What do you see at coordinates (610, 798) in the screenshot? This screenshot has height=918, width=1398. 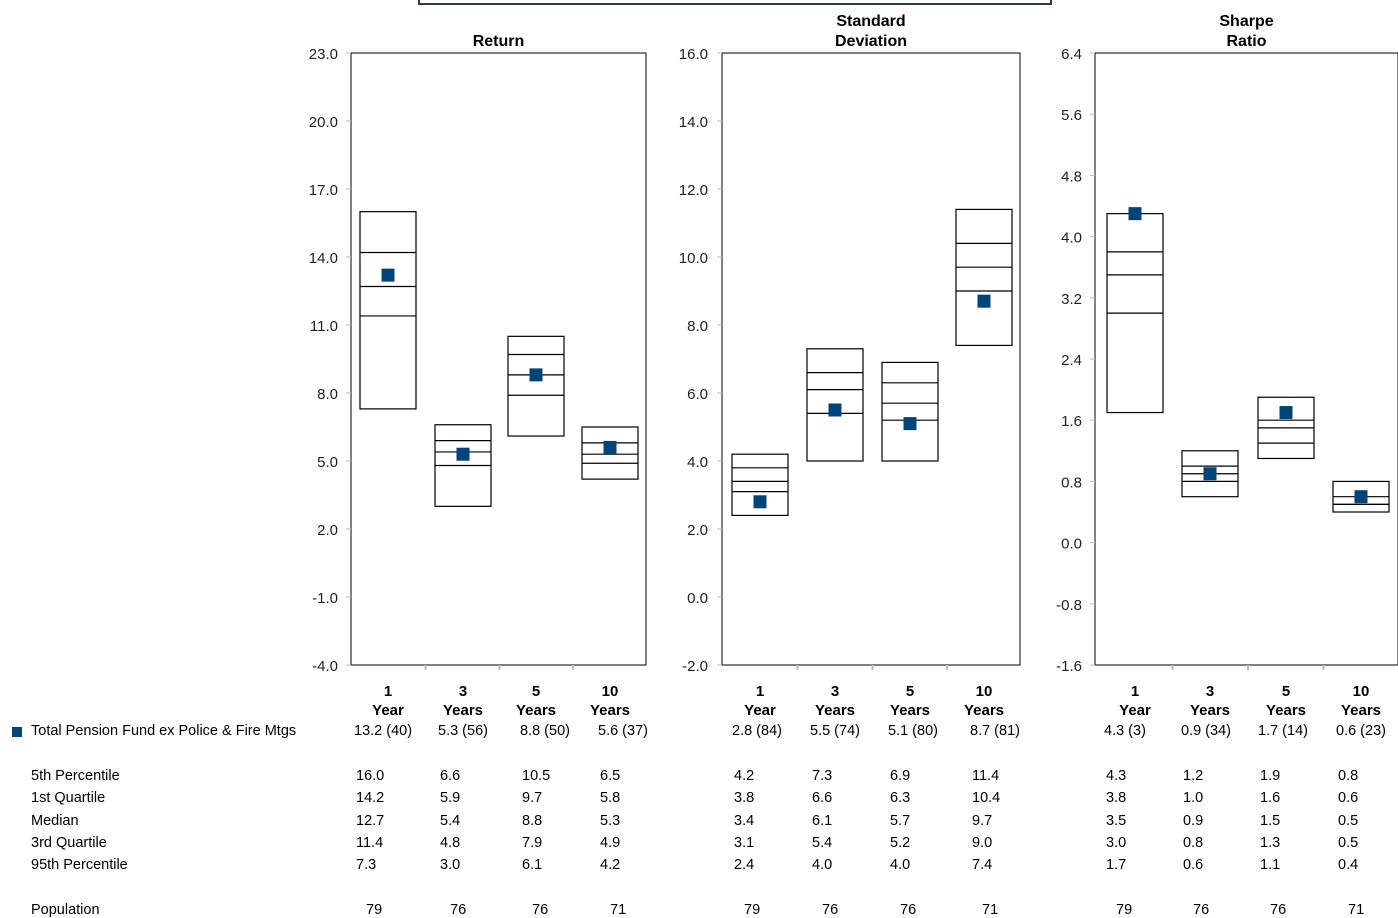 I see `q1-value-cell: 5.8` at bounding box center [610, 798].